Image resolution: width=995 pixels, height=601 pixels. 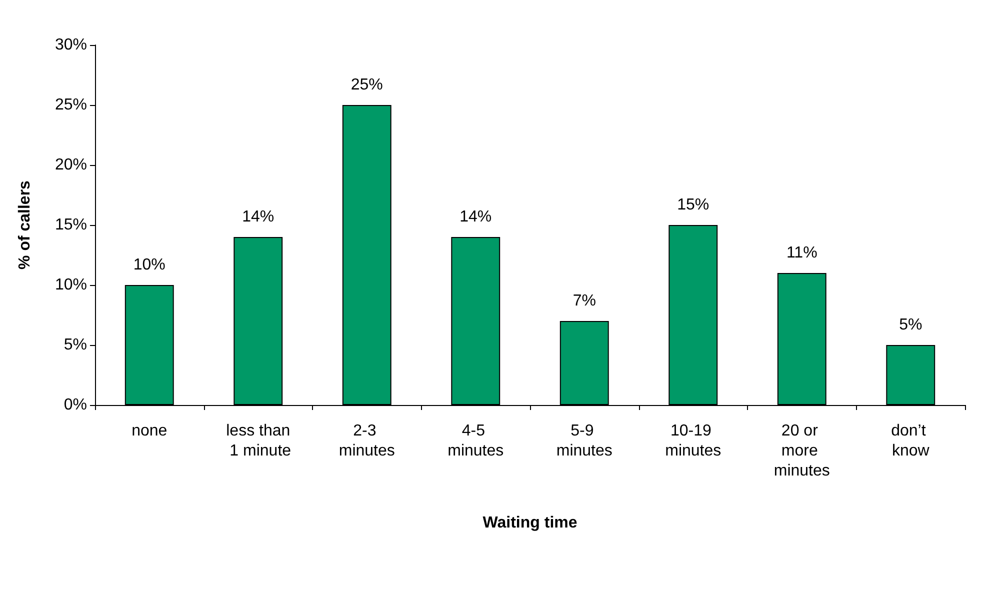 What do you see at coordinates (70, 165) in the screenshot?
I see `y-tick-label: 20%` at bounding box center [70, 165].